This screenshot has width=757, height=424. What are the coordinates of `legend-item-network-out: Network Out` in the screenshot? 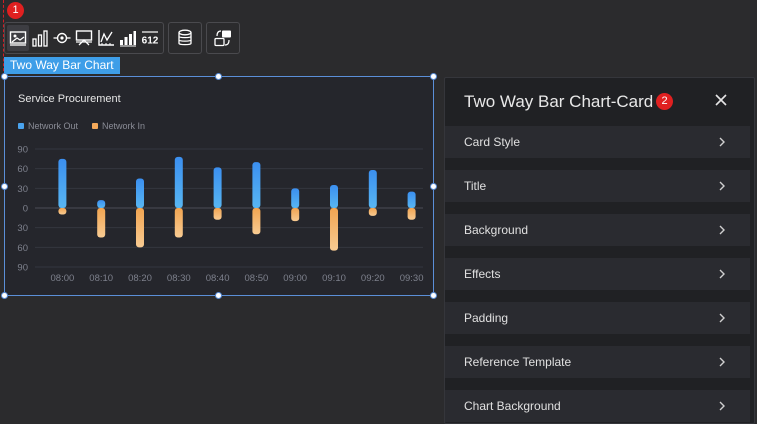 It's located at (48, 126).